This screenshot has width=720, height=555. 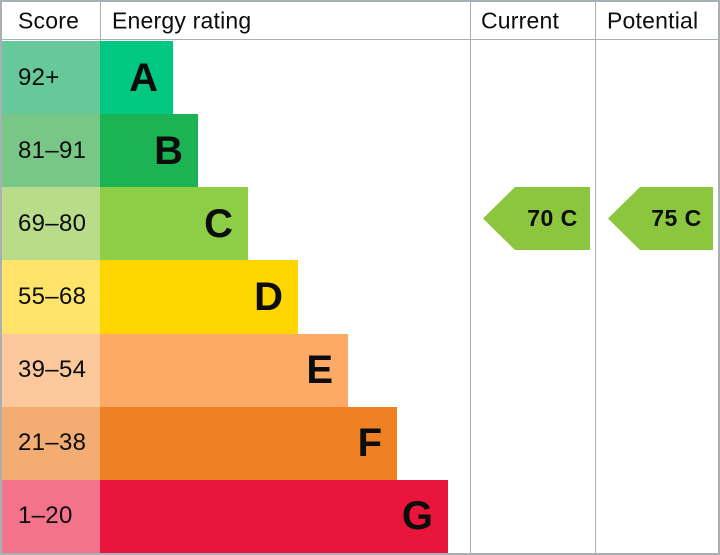 What do you see at coordinates (274, 516) in the screenshot?
I see `band-bar: G` at bounding box center [274, 516].